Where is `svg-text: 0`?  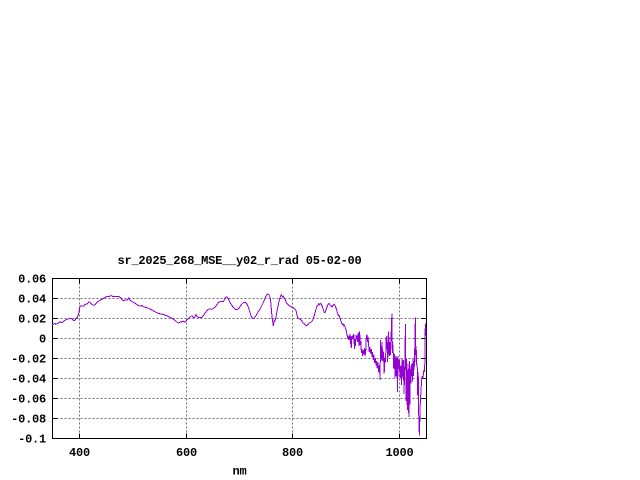
svg-text: 0 is located at coordinates (42, 340).